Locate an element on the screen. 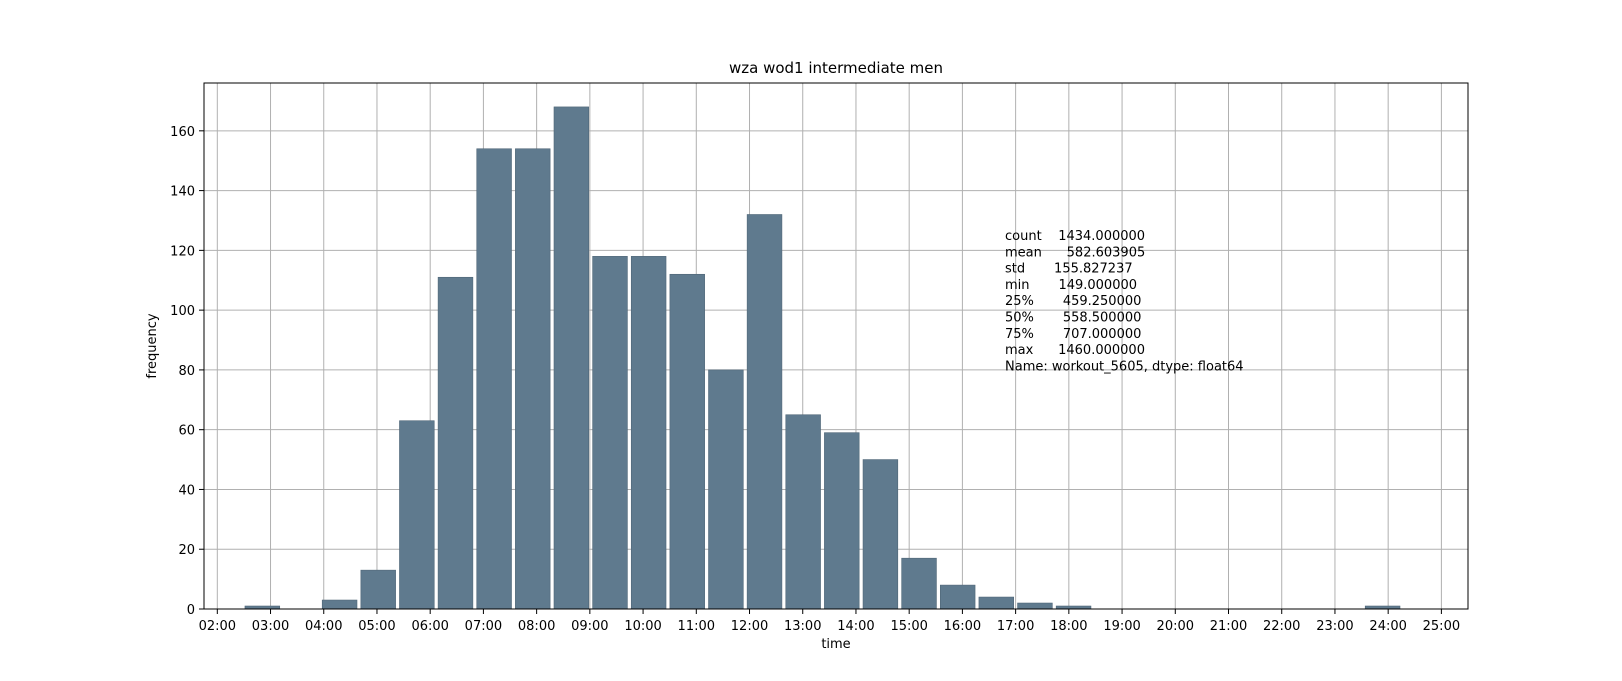  chart-title: wza wod1 intermediate men is located at coordinates (836, 68).